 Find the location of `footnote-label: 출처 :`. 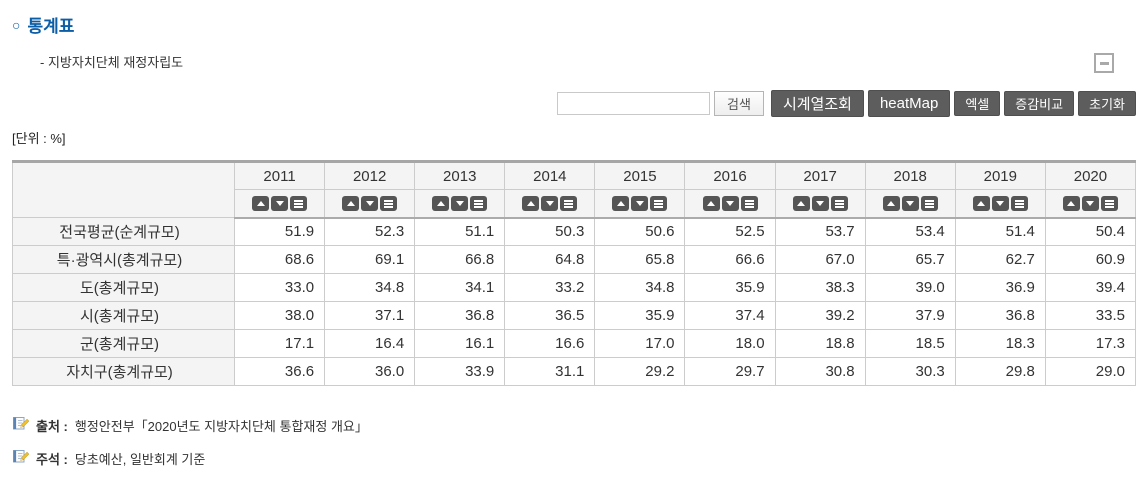

footnote-label: 출처 : is located at coordinates (52, 426).